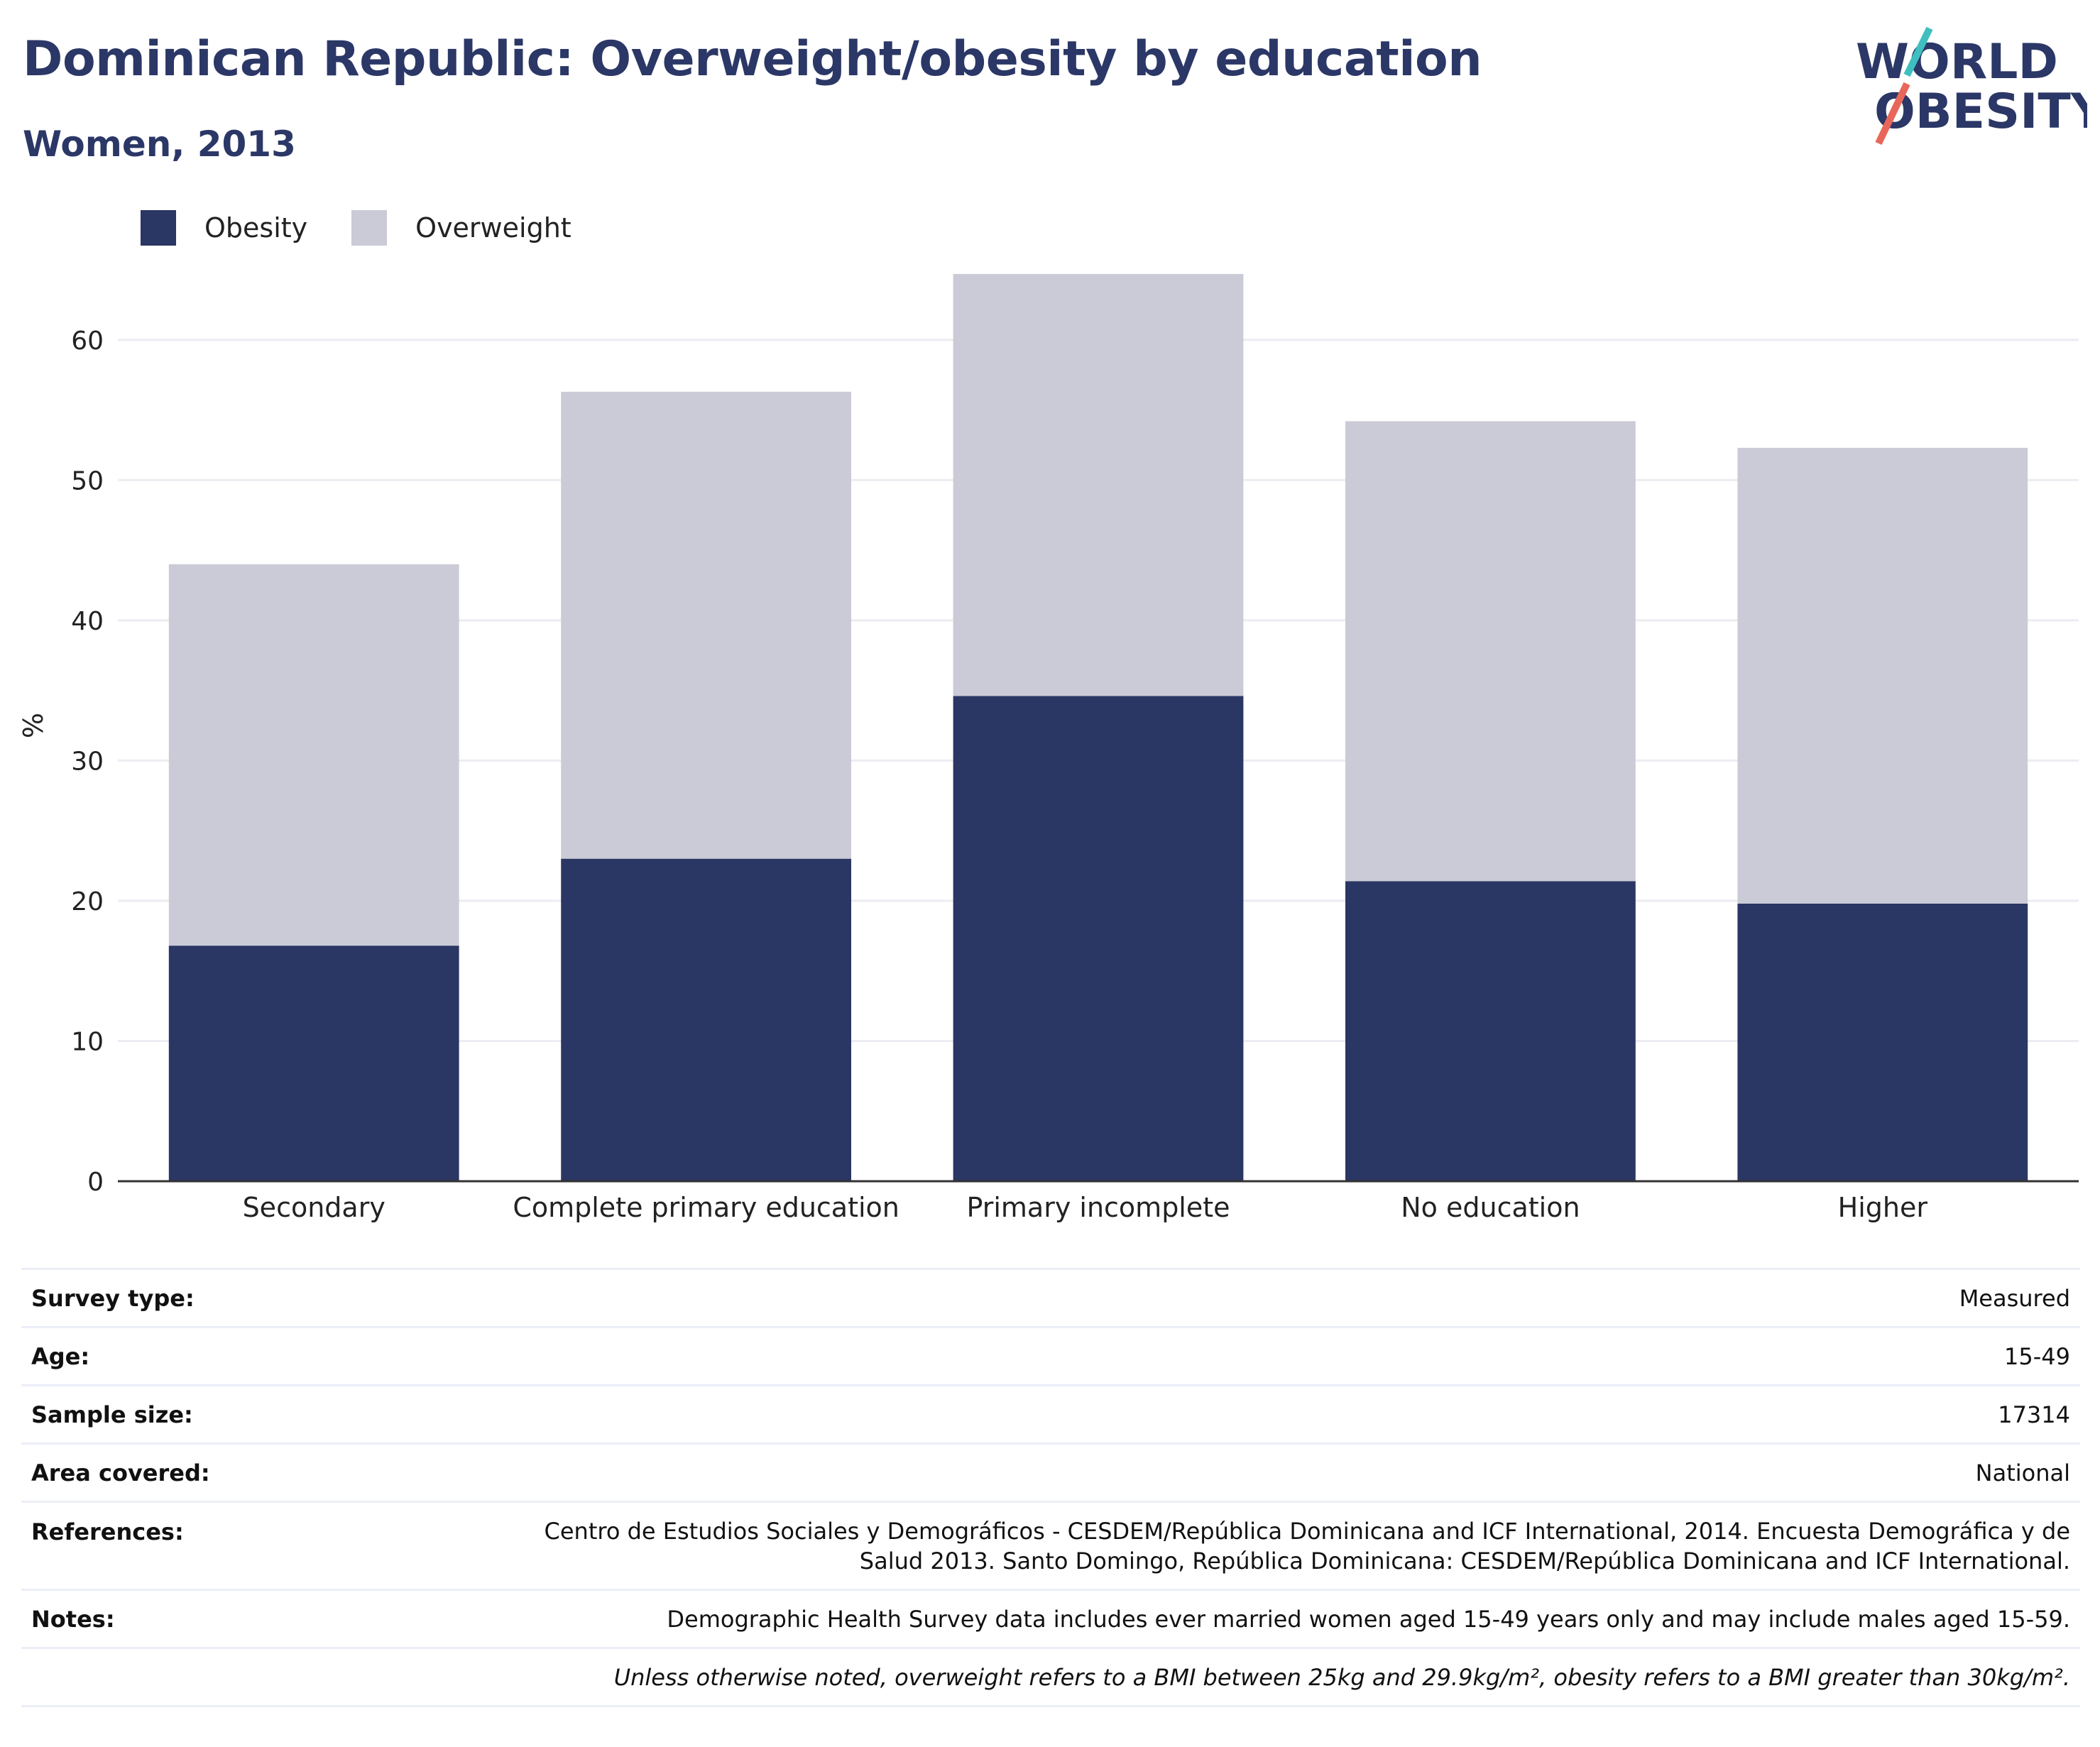 The height and width of the screenshot is (1747, 2100). Describe the element at coordinates (1490, 1207) in the screenshot. I see `x-tick-label: No education` at that location.